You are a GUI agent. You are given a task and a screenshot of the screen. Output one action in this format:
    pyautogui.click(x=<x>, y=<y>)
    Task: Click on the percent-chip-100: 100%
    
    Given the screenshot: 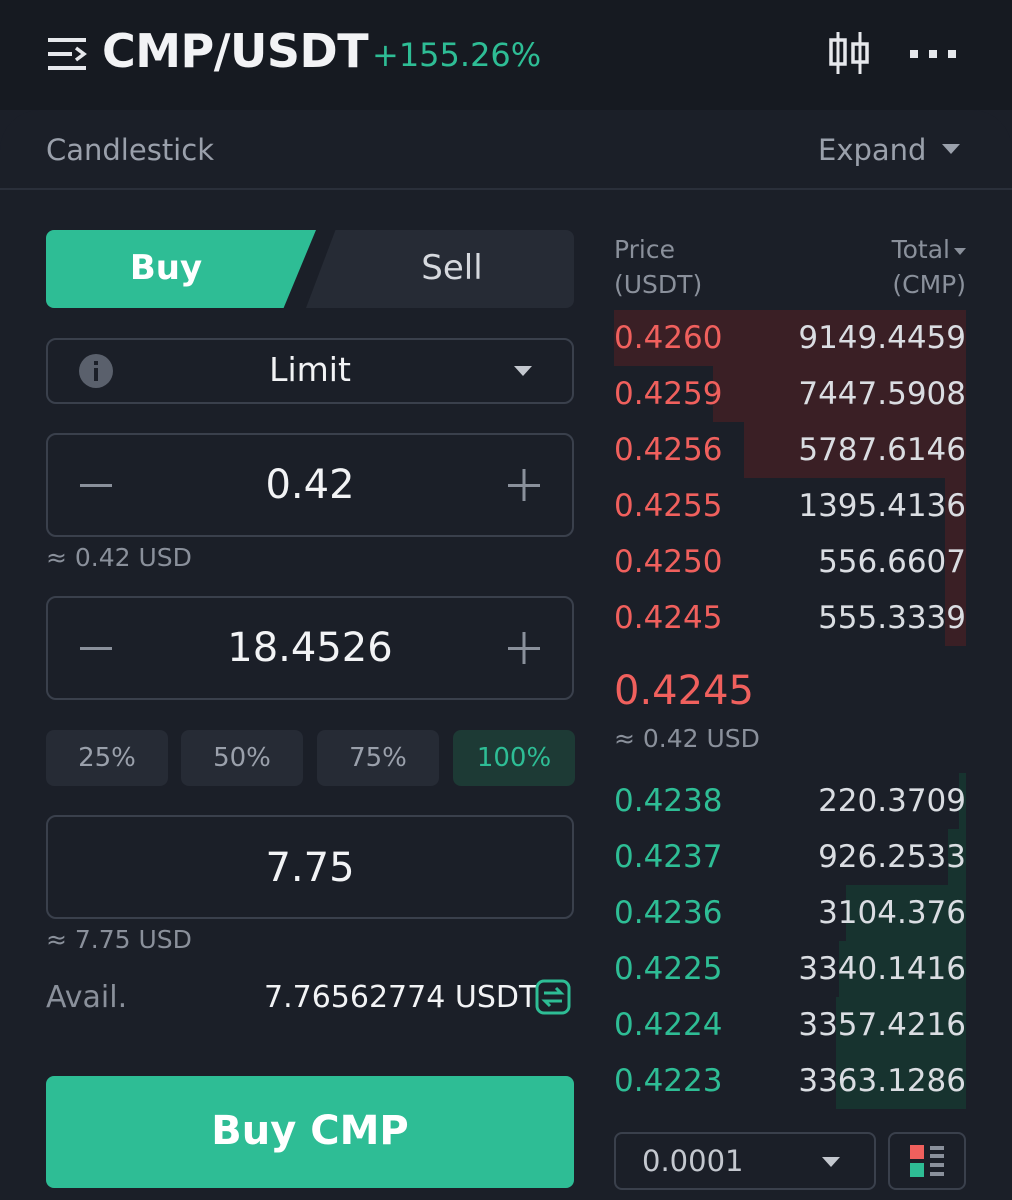 What is the action you would take?
    pyautogui.click(x=514, y=758)
    